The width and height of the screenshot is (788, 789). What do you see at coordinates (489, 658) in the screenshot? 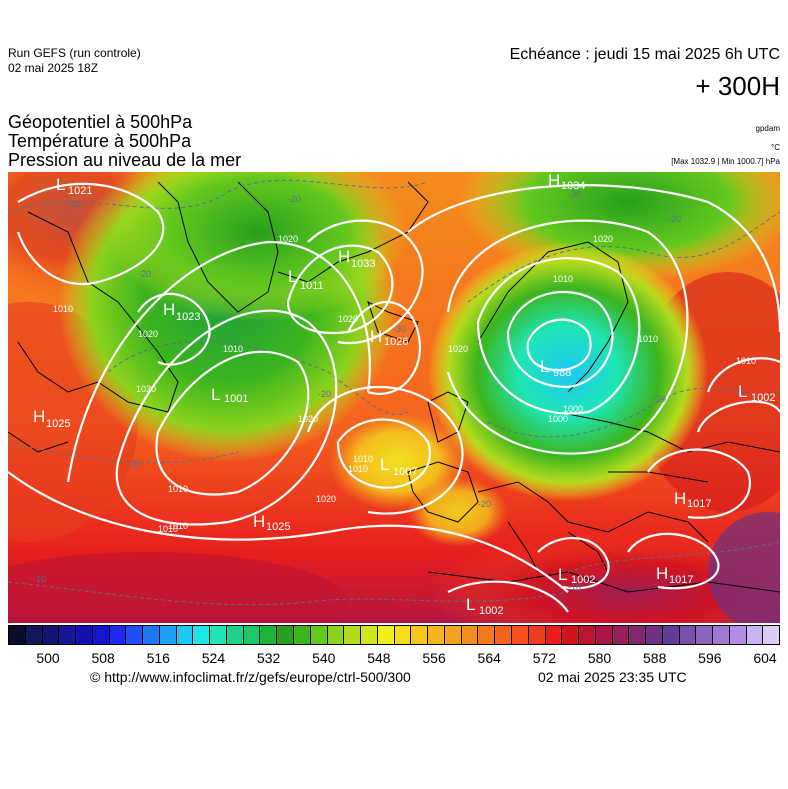
I see `scale-tick-label: 564` at bounding box center [489, 658].